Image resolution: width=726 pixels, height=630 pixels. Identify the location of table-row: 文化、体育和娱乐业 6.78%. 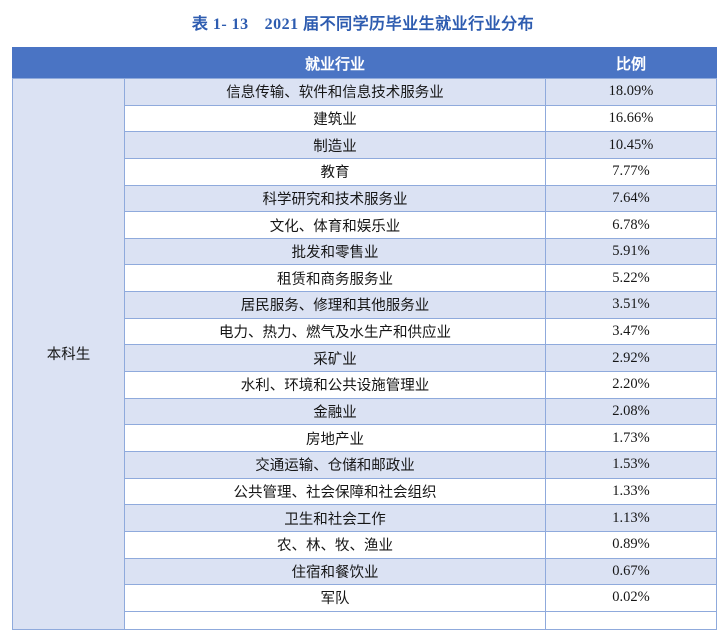
(365, 225).